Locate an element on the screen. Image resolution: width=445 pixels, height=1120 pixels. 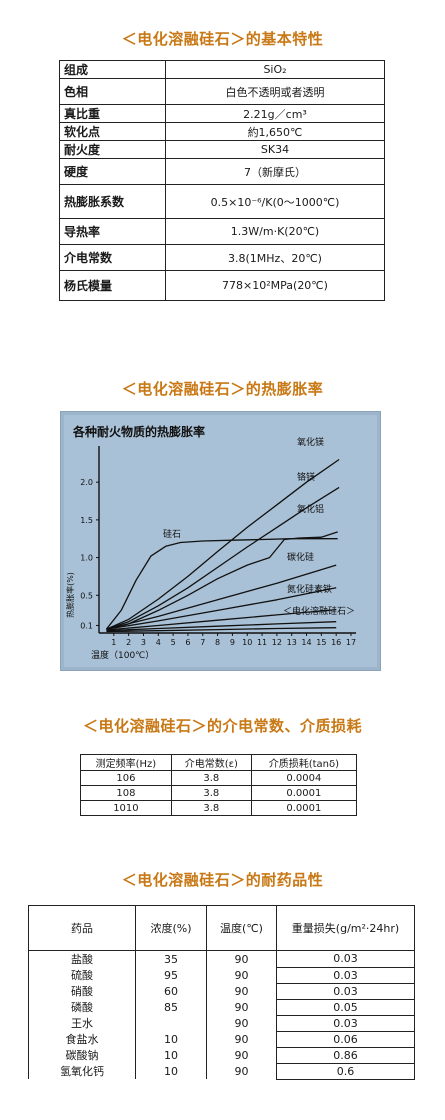
series-label: 硅石 is located at coordinates (172, 534).